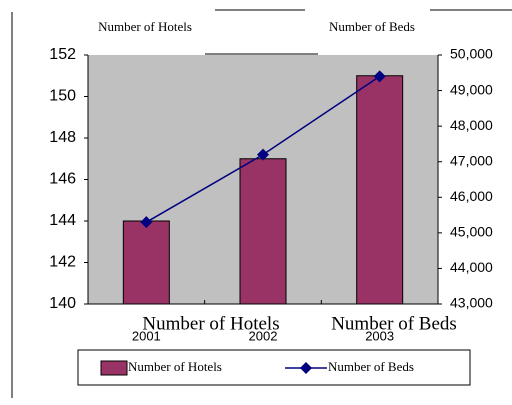  What do you see at coordinates (274, 367) in the screenshot?
I see `legend-box` at bounding box center [274, 367].